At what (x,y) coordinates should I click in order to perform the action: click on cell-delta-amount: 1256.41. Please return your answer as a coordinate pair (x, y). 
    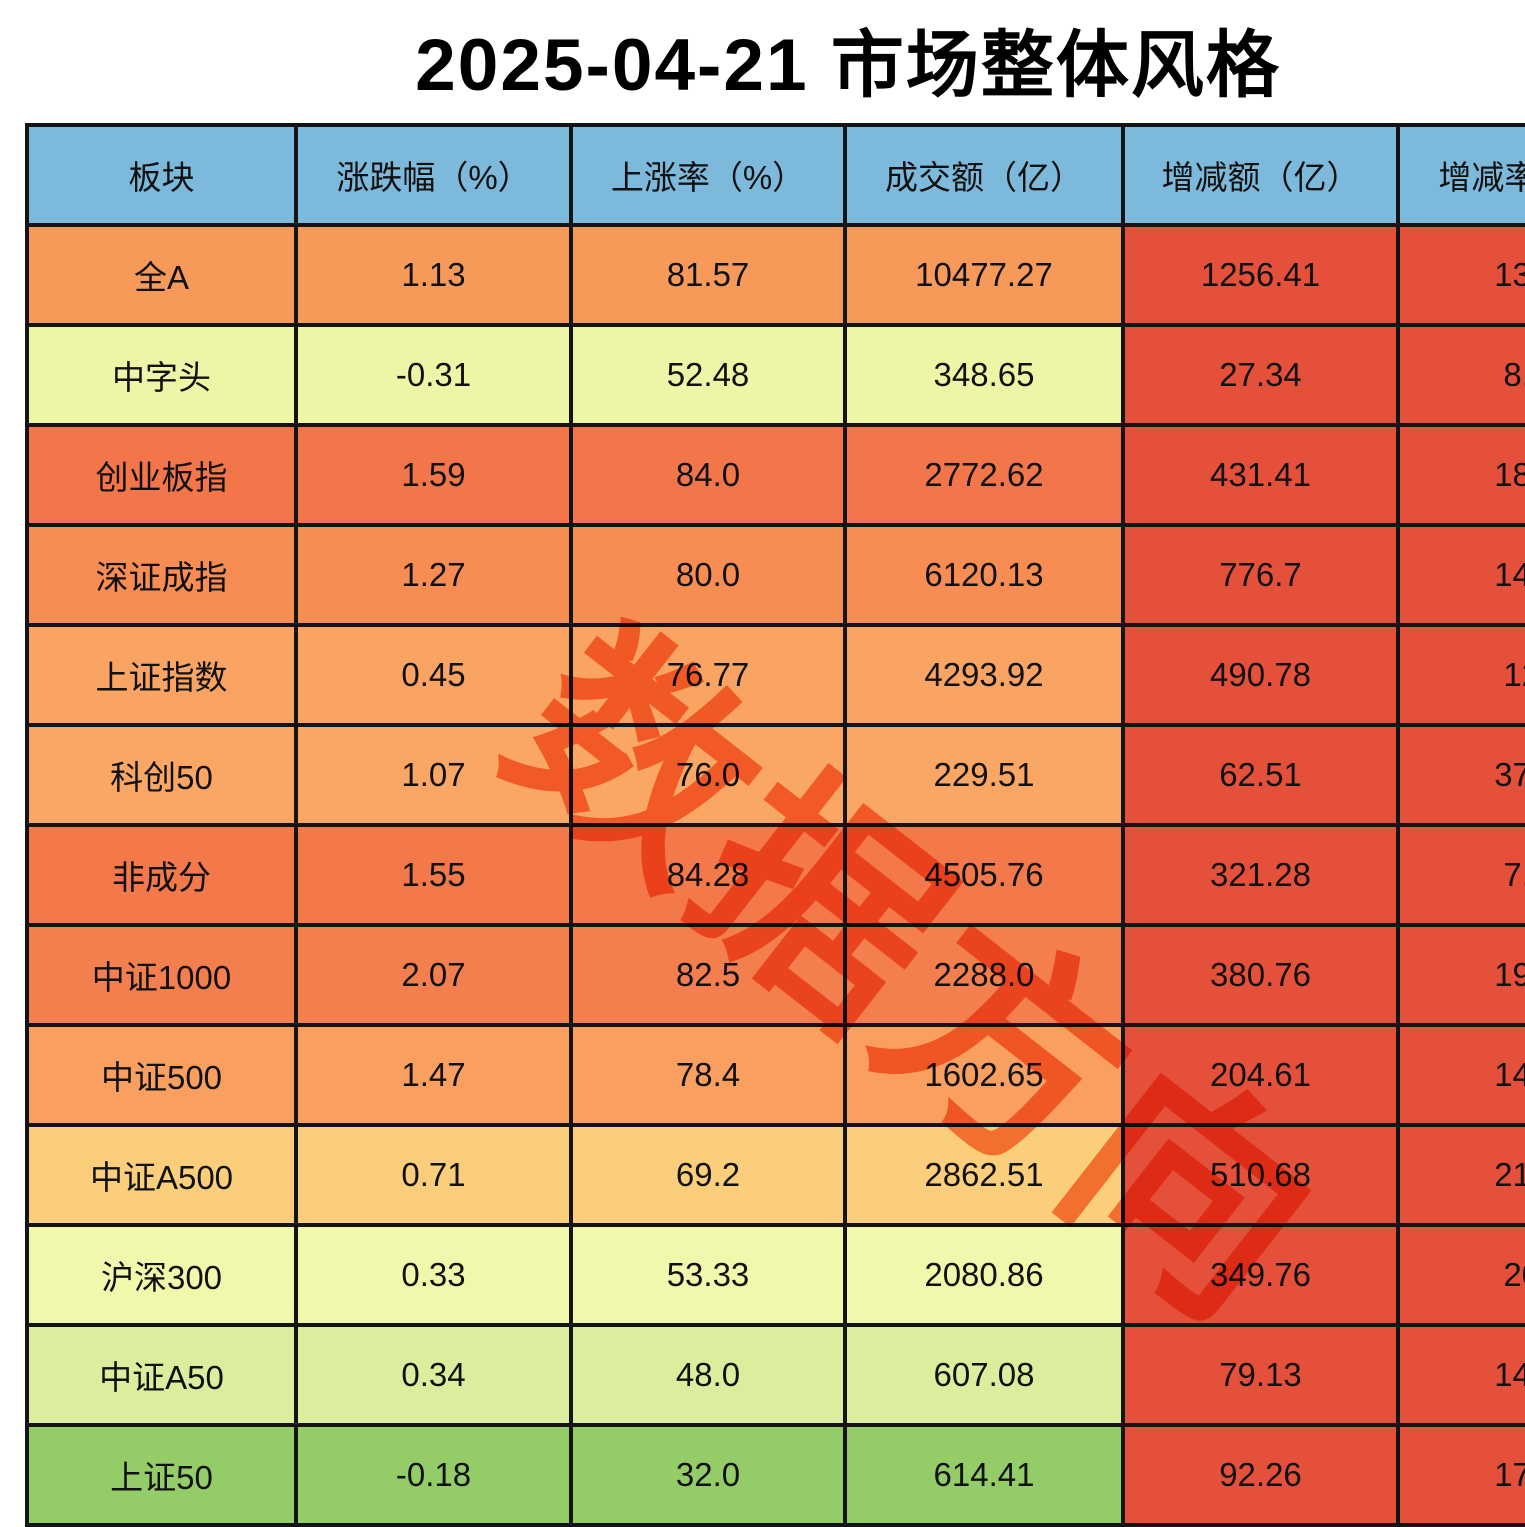
    Looking at the image, I should click on (1260, 275).